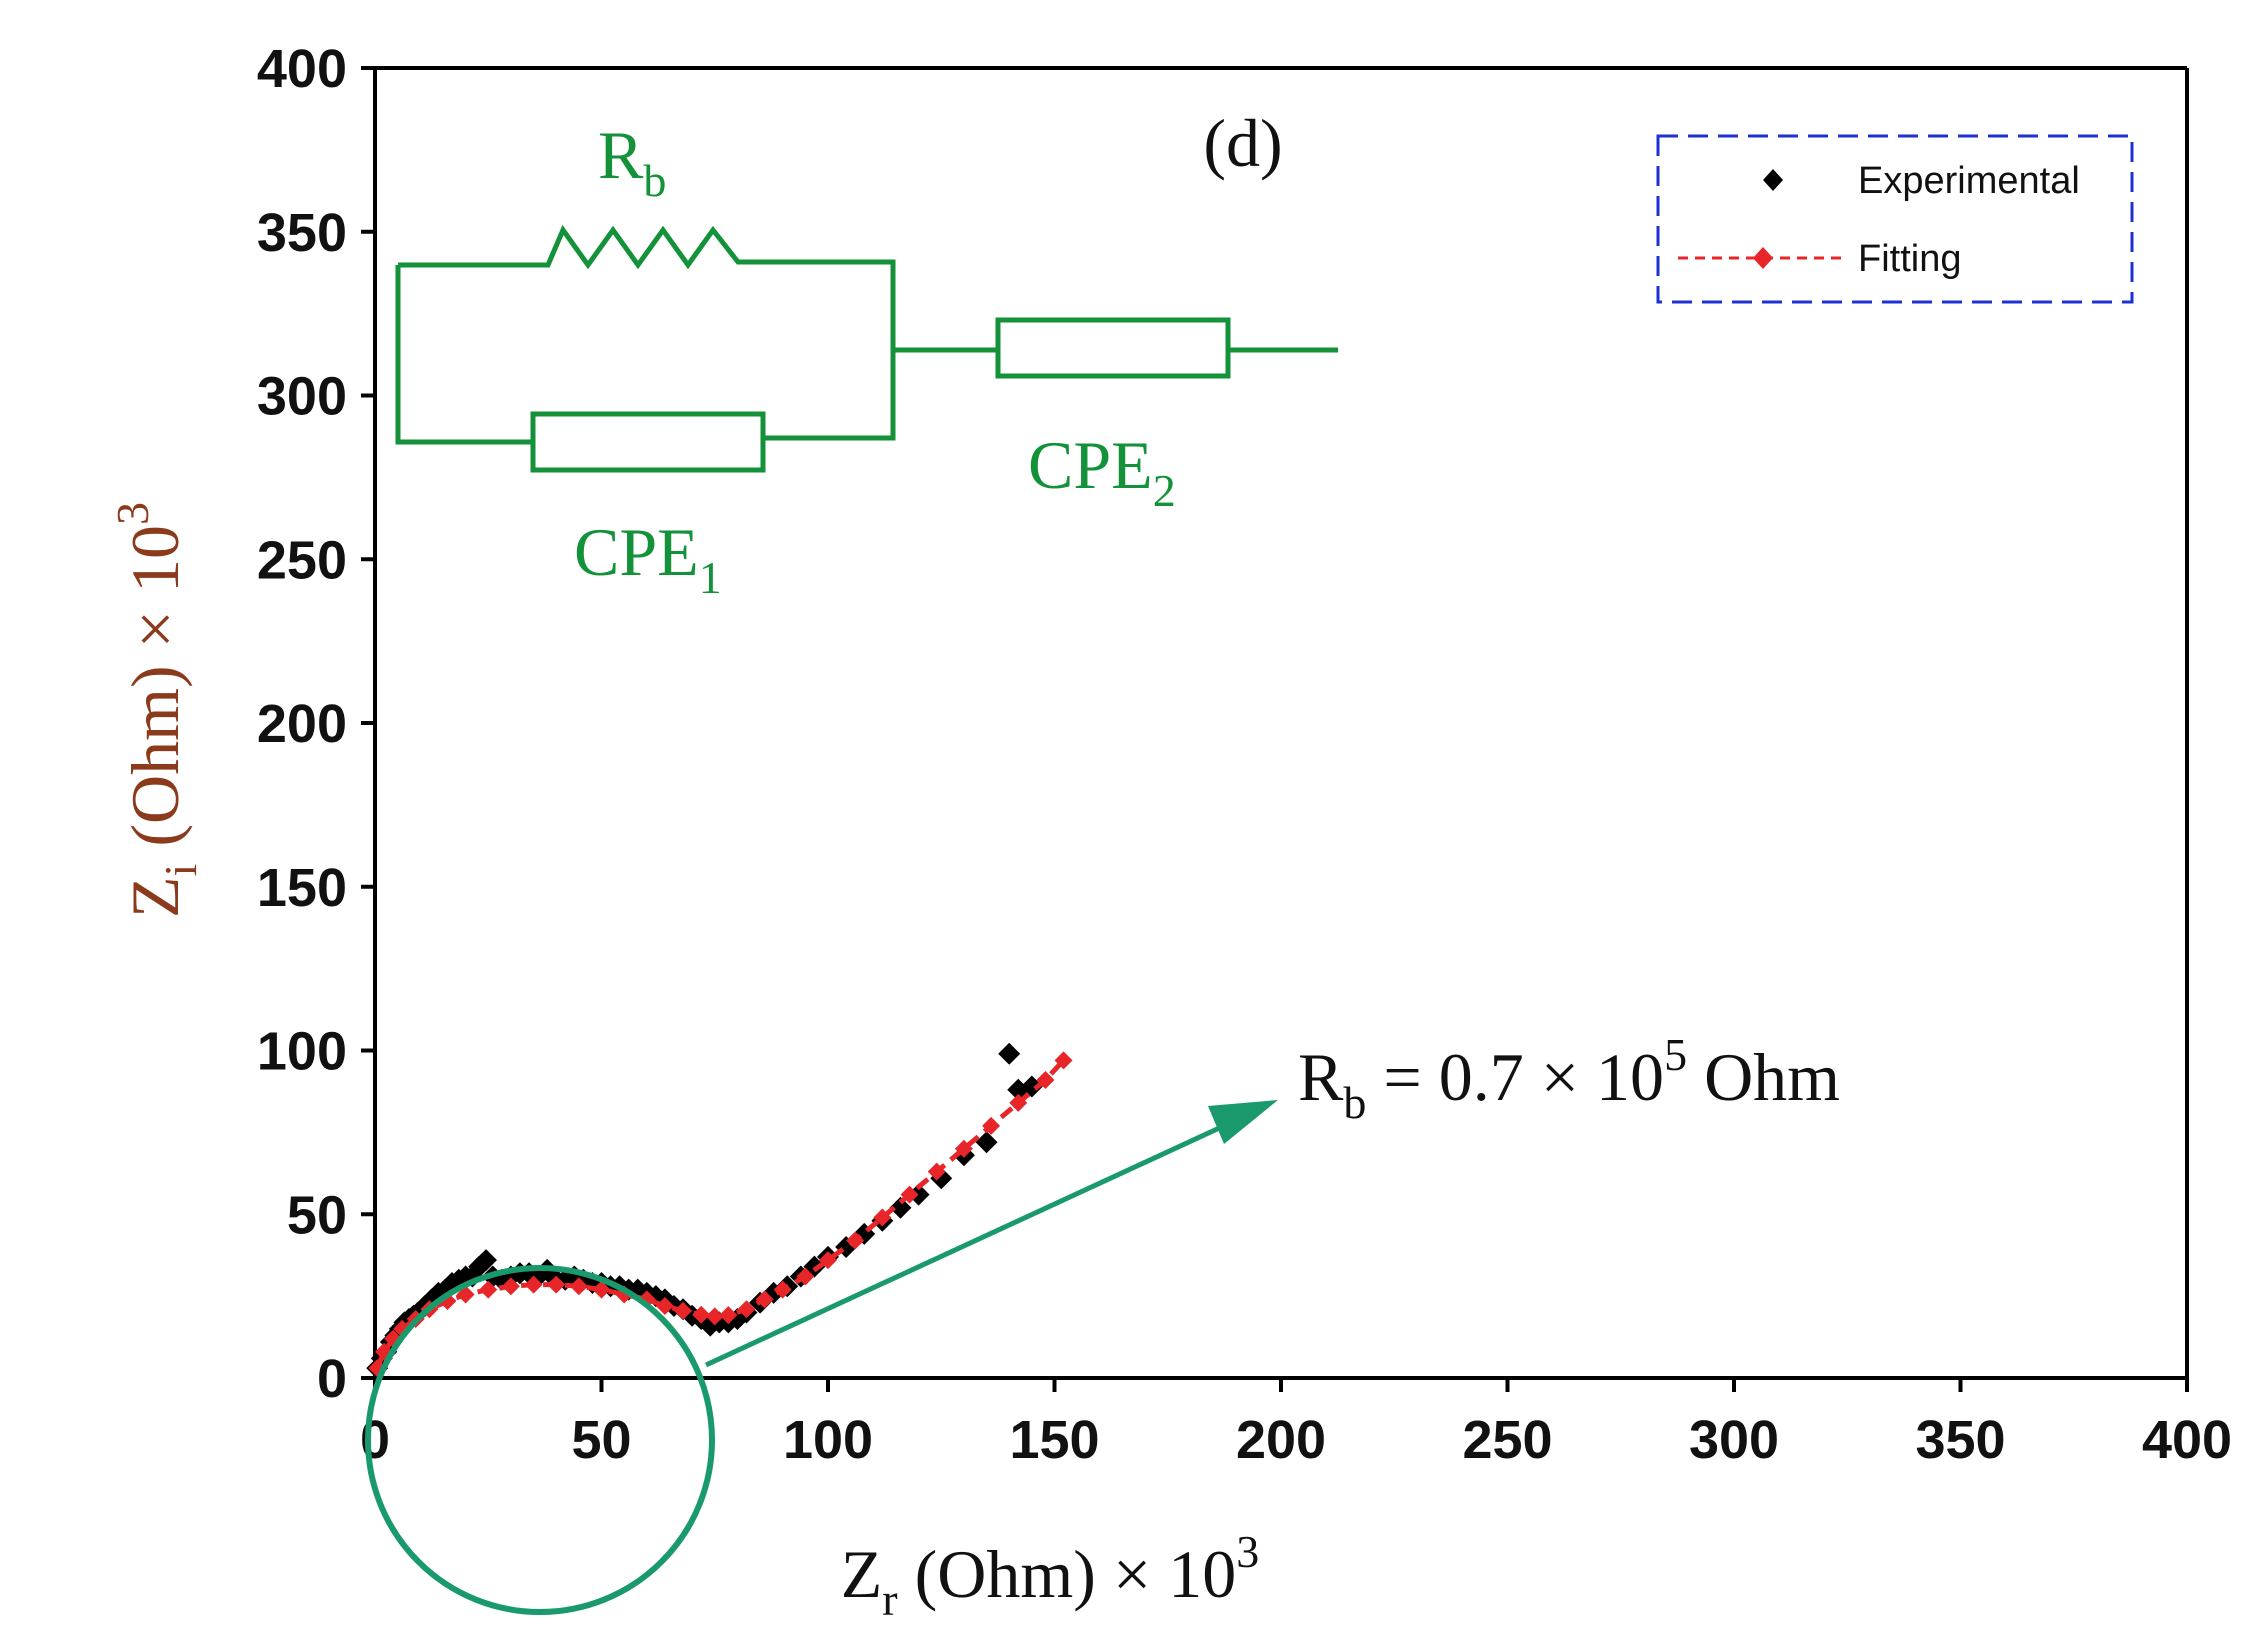 This screenshot has height=1630, width=2243. Describe the element at coordinates (1113, 348) in the screenshot. I see `circuit-cpe2-element` at that location.